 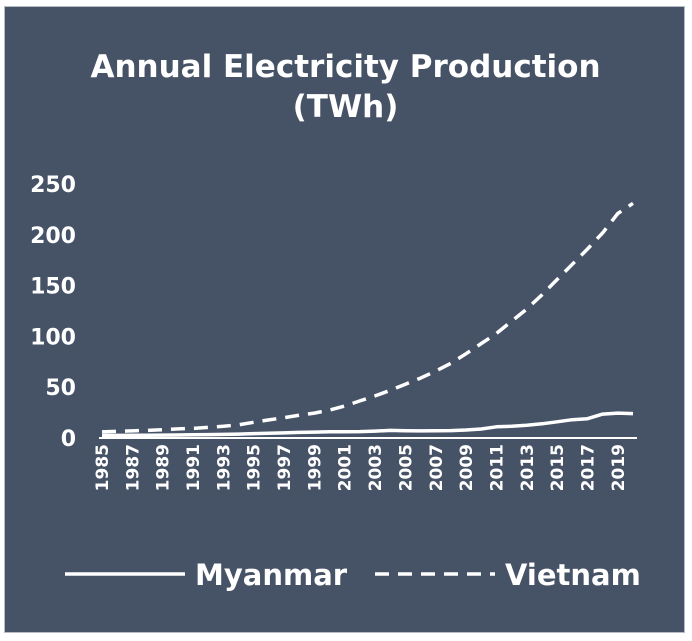 What do you see at coordinates (467, 467) in the screenshot?
I see `x-tick-label: 2009` at bounding box center [467, 467].